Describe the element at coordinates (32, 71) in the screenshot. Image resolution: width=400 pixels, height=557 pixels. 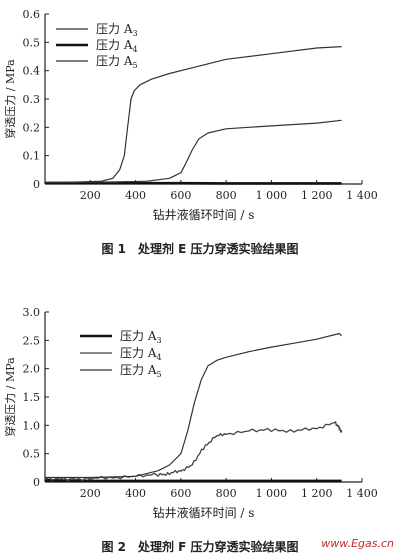
I see `y-tick-label: 0.4` at that location.